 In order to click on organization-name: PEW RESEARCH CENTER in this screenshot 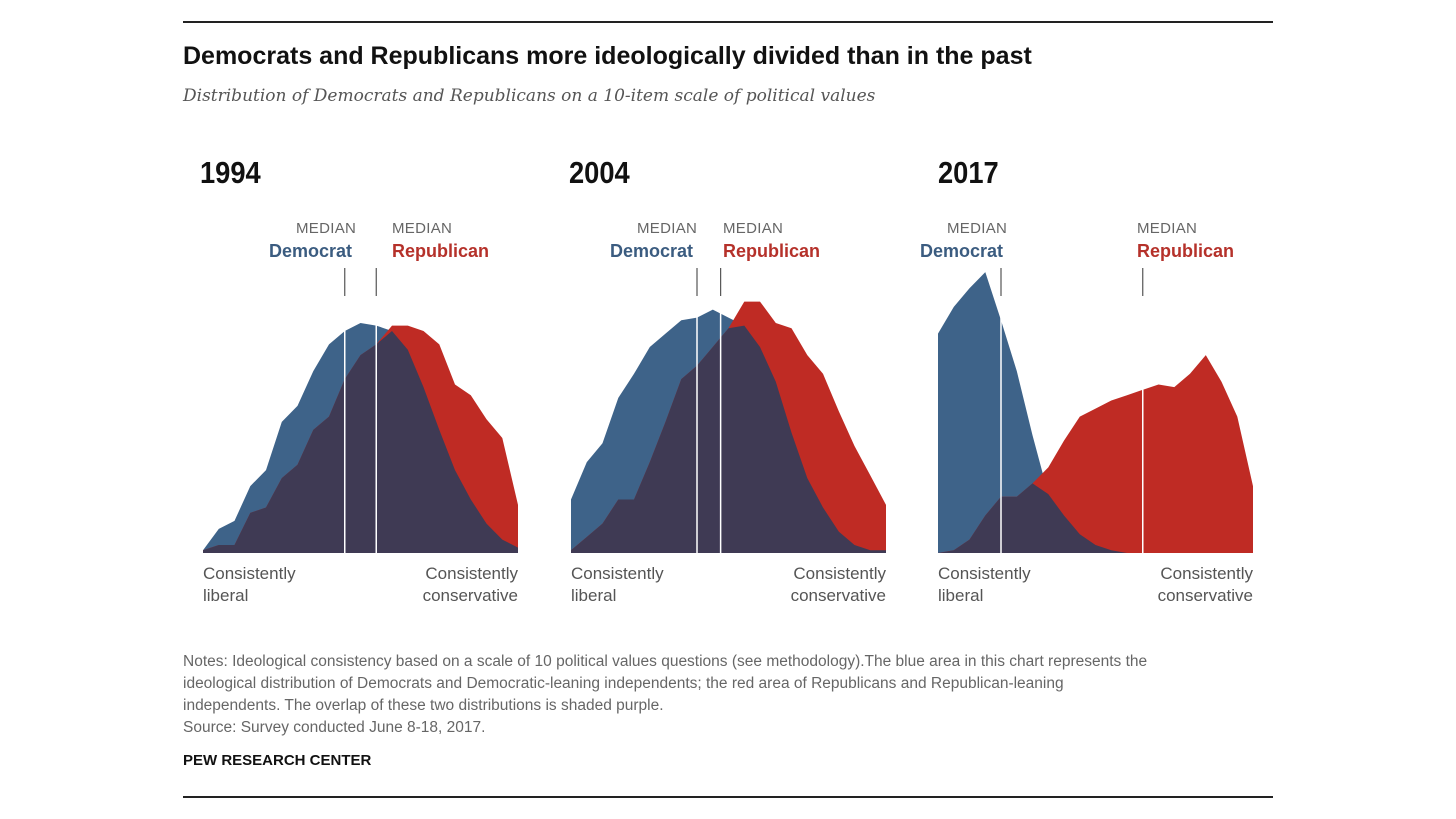, I will do `click(277, 760)`.